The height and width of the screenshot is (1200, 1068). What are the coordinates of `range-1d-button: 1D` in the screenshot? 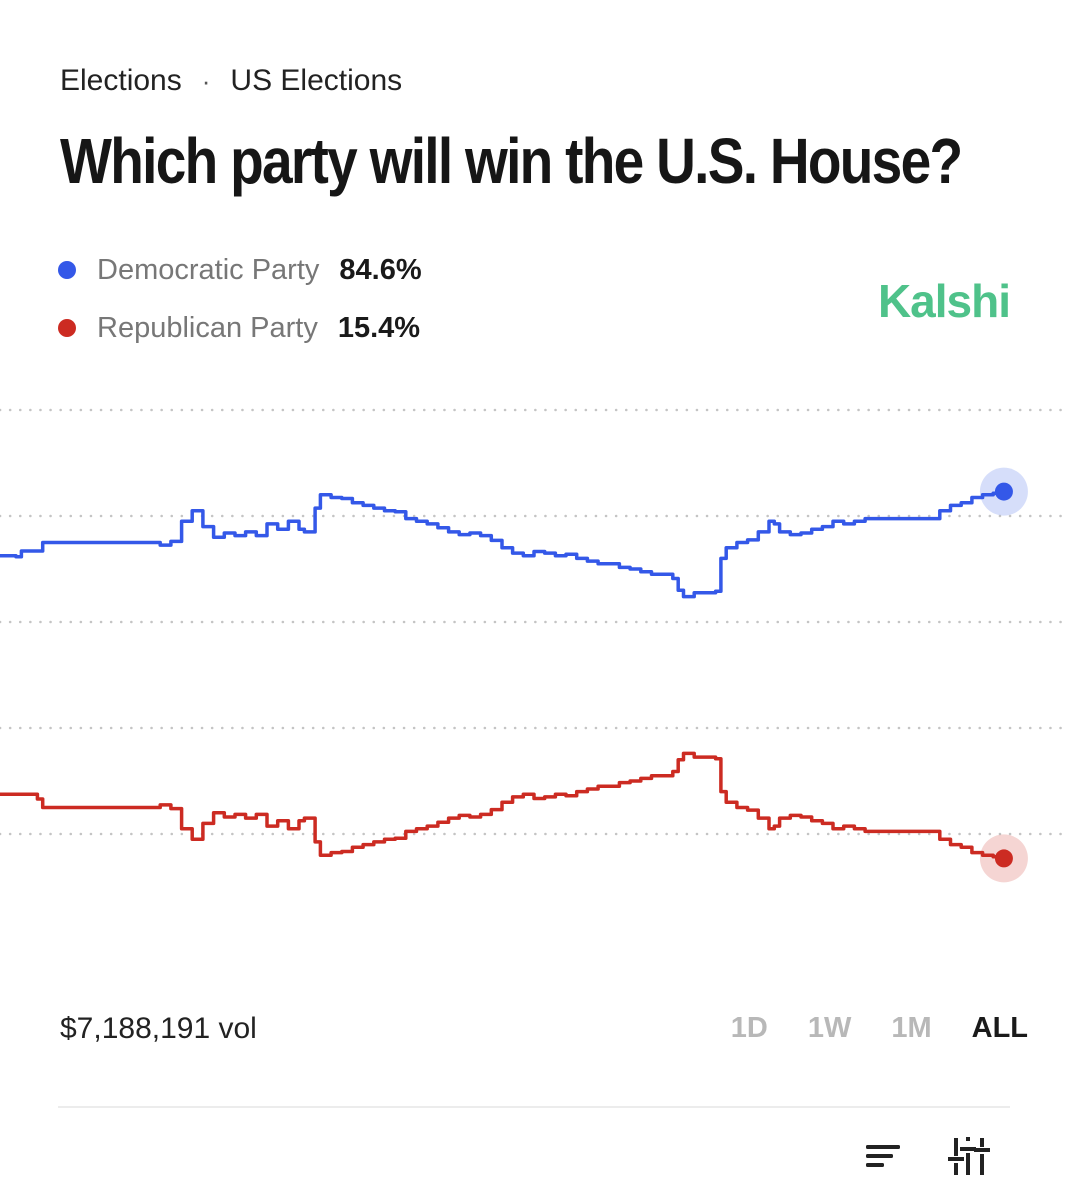 It's located at (749, 1028).